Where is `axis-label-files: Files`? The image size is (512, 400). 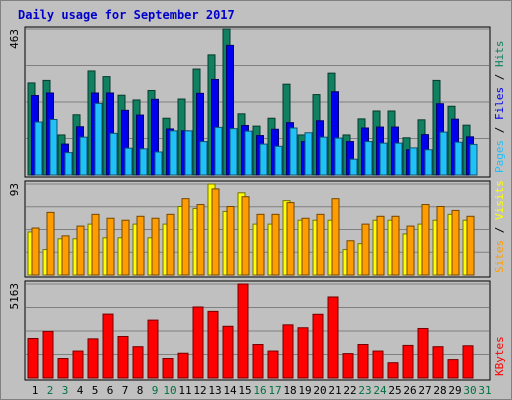 axis-label-files: Files is located at coordinates (499, 103).